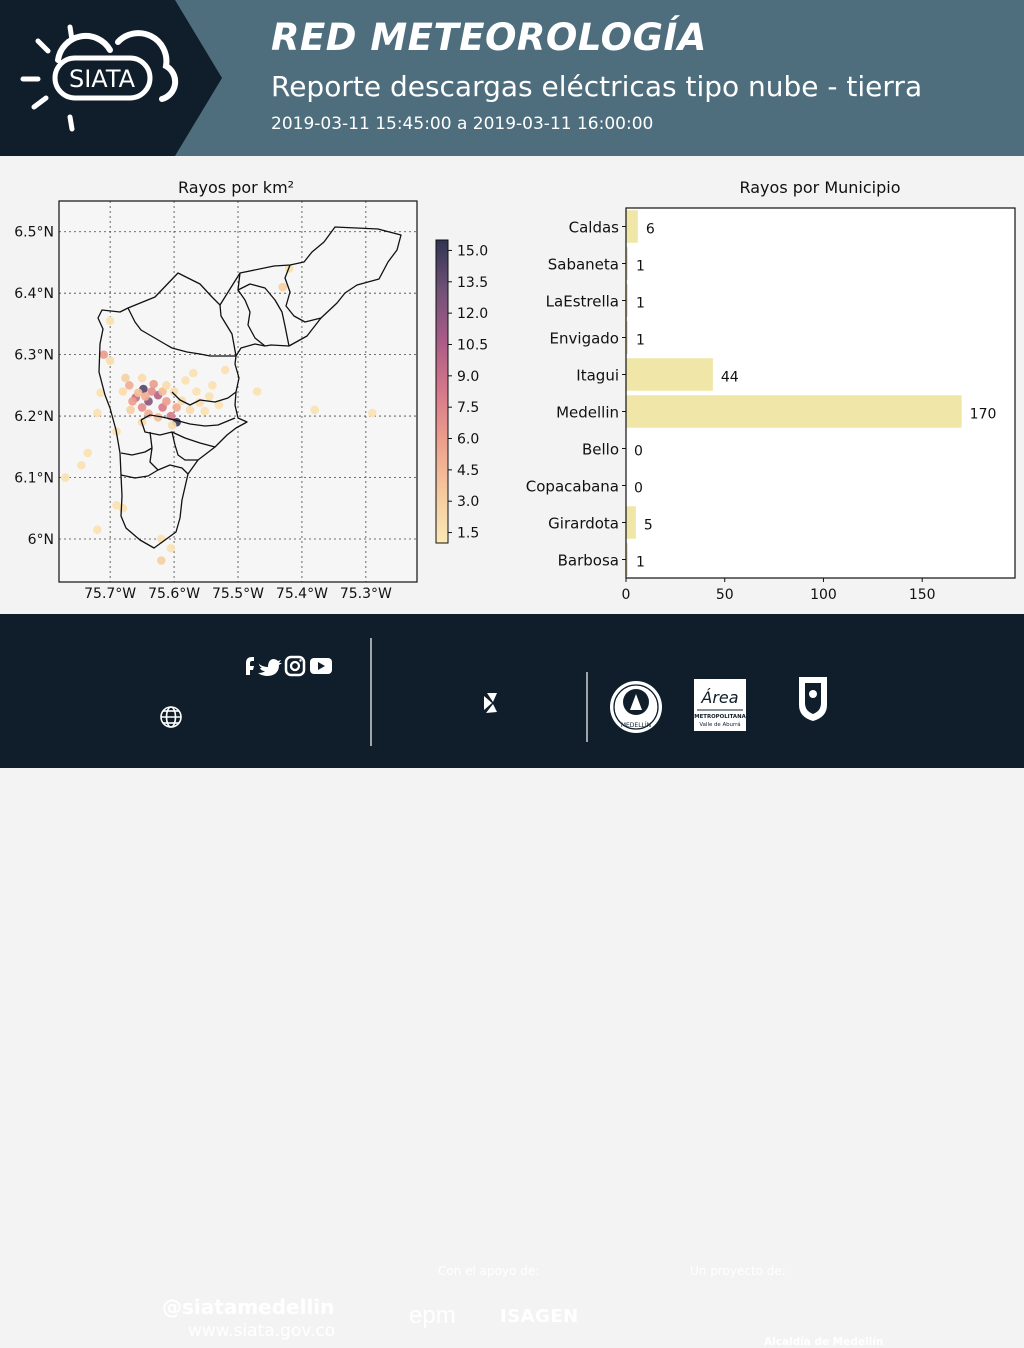 This screenshot has width=1024, height=1348. What do you see at coordinates (262, 1331) in the screenshot?
I see `website-link: www.siata.gov.co` at bounding box center [262, 1331].